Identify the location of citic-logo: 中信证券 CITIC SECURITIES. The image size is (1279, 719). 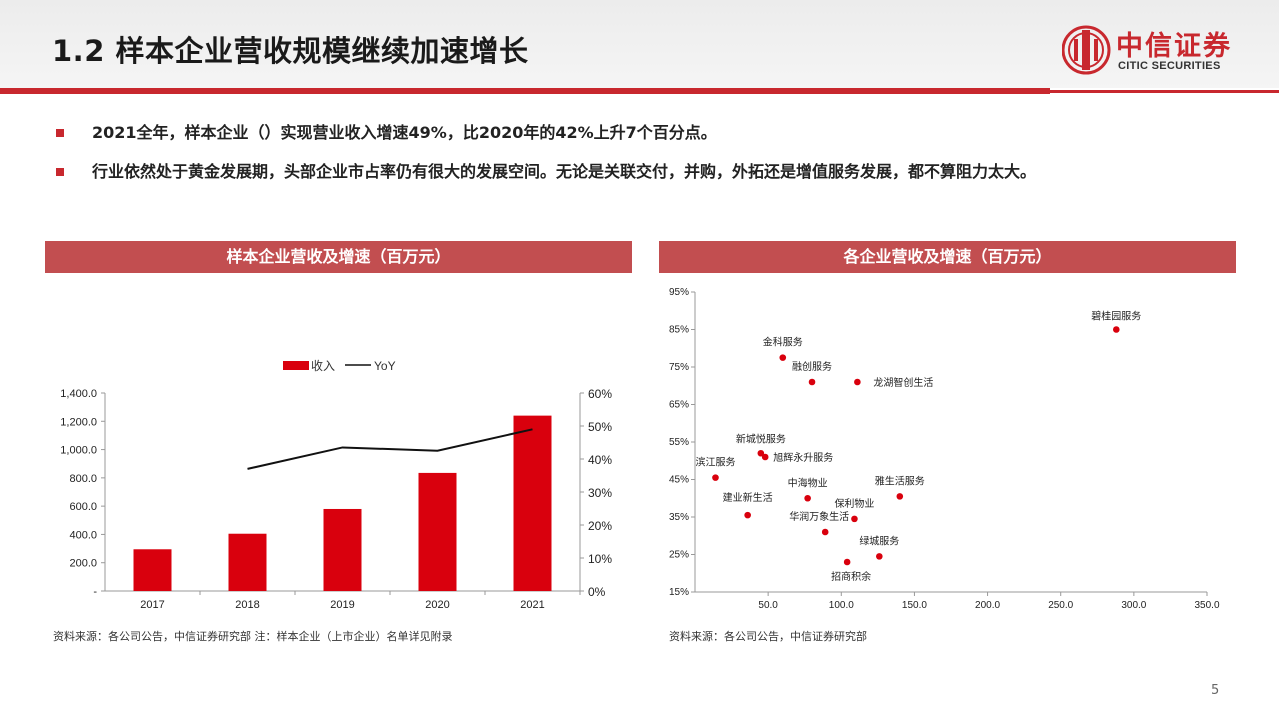
(1166, 51).